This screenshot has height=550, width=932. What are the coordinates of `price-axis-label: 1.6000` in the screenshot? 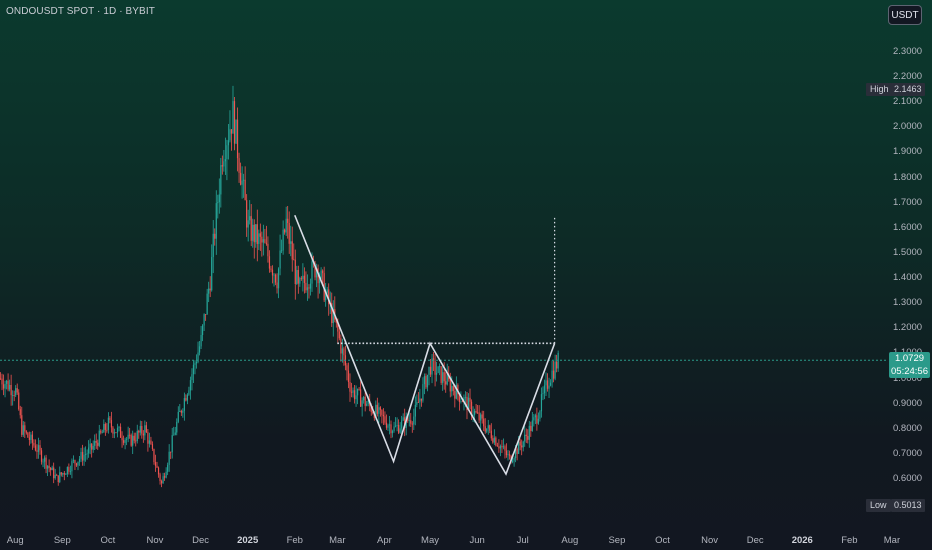 It's located at (908, 227).